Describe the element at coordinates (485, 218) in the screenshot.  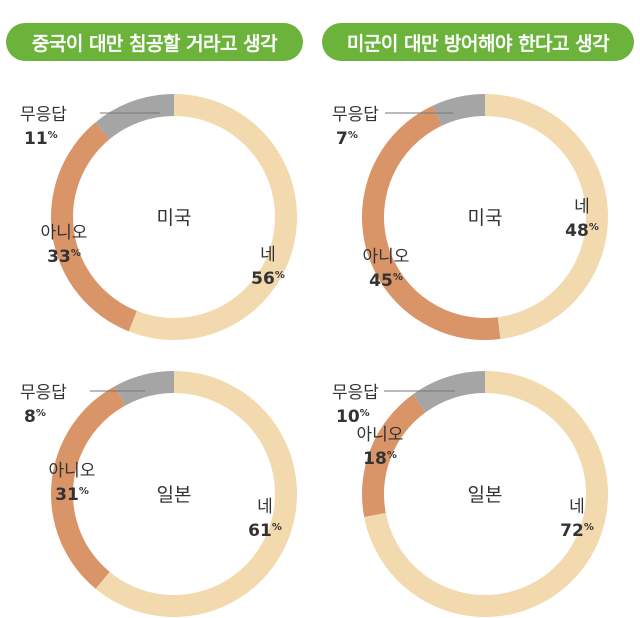
I see `donut-1-center-label: 미국` at that location.